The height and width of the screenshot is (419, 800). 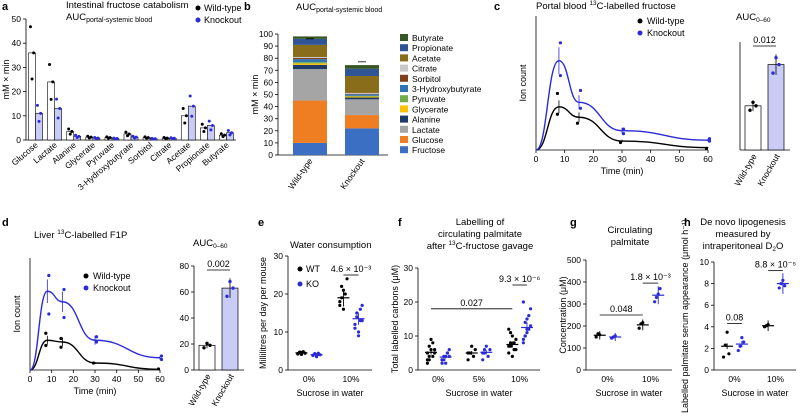 I want to click on panel-label-d: d, so click(x=5, y=223).